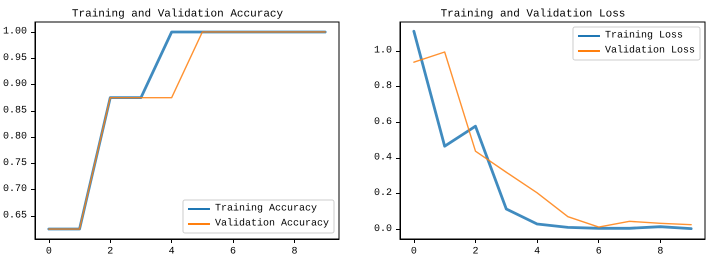 The height and width of the screenshot is (261, 711). I want to click on y-tick-label: 1.00, so click(15, 32).